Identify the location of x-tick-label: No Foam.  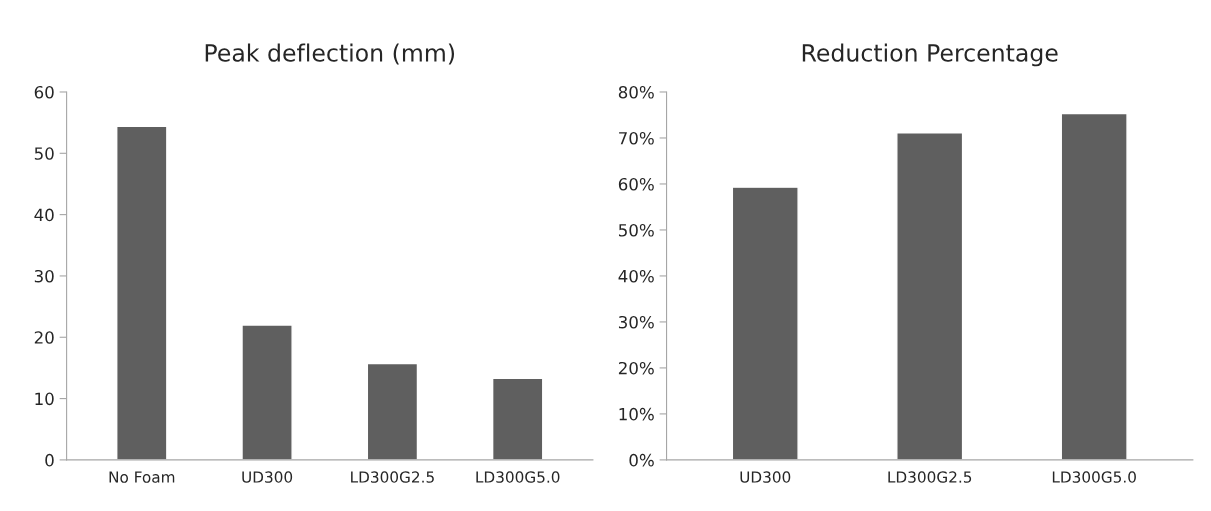
(142, 477).